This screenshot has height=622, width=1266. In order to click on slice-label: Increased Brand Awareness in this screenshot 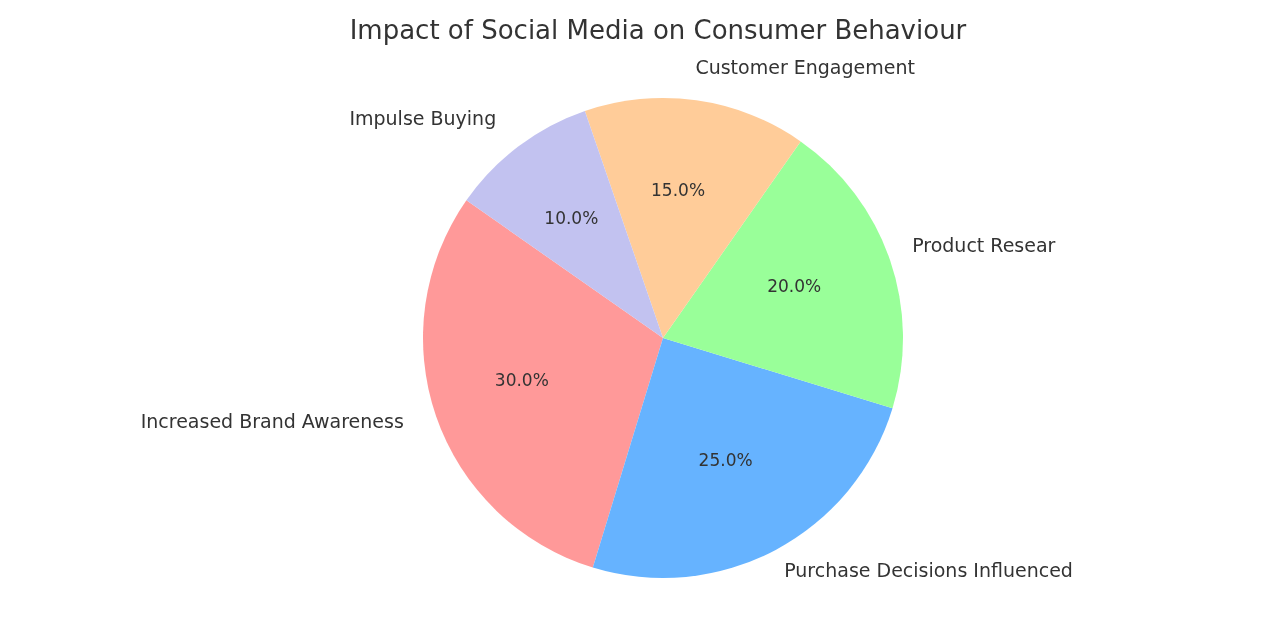, I will do `click(272, 420)`.